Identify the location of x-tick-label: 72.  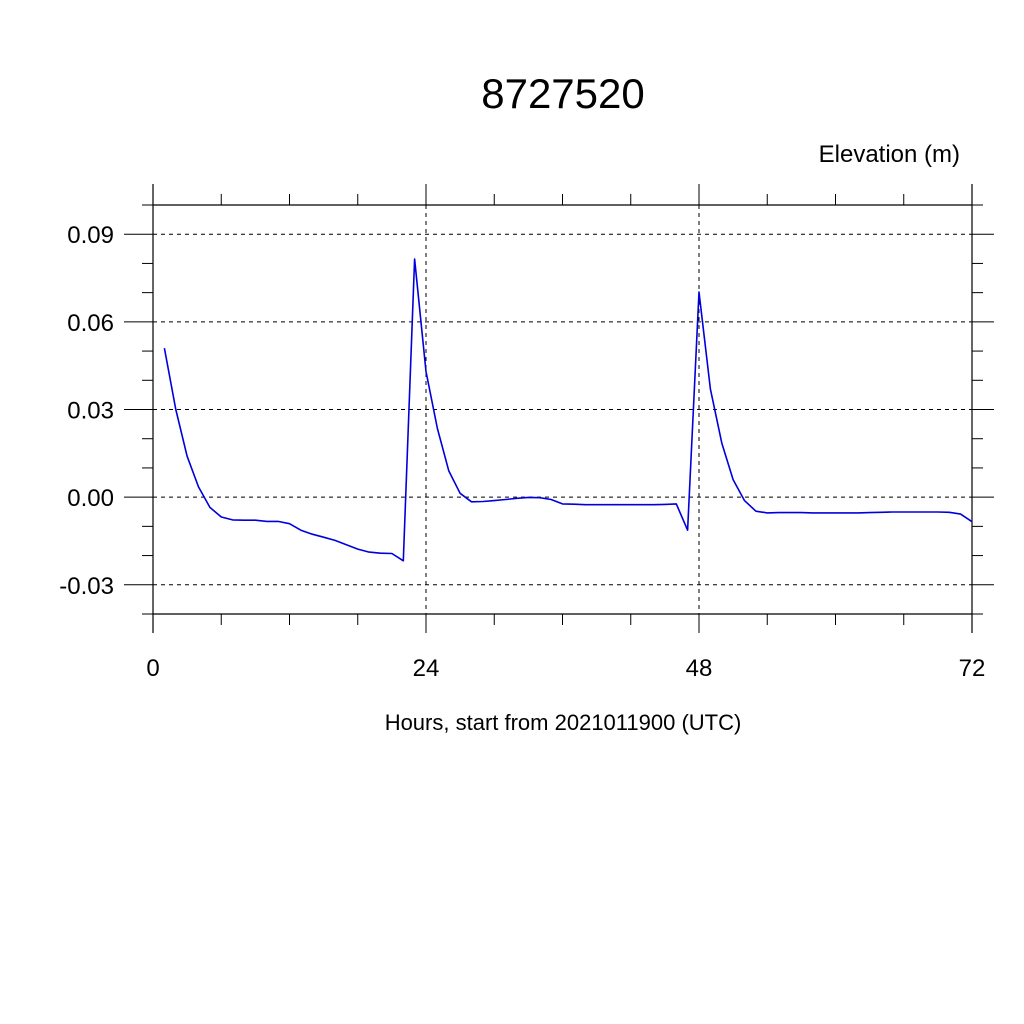
(972, 668).